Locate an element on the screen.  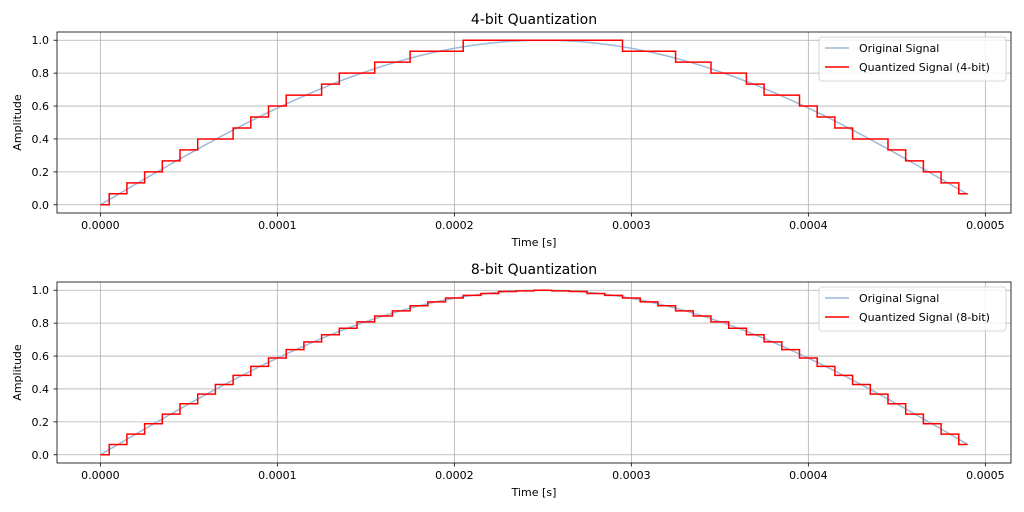
chart-title: 4-bit Quantization is located at coordinates (534, 20).